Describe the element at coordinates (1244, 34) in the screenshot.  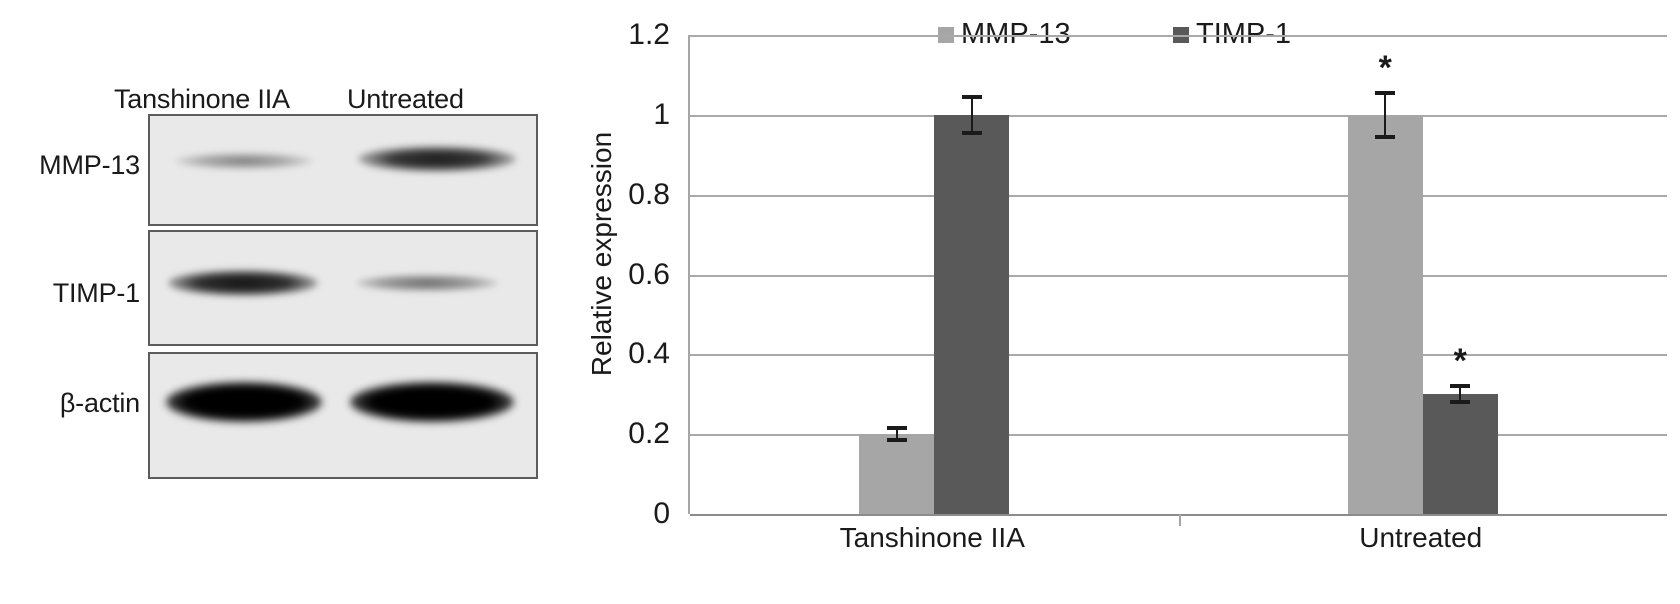
I see `legend-label: TIMP-1` at that location.